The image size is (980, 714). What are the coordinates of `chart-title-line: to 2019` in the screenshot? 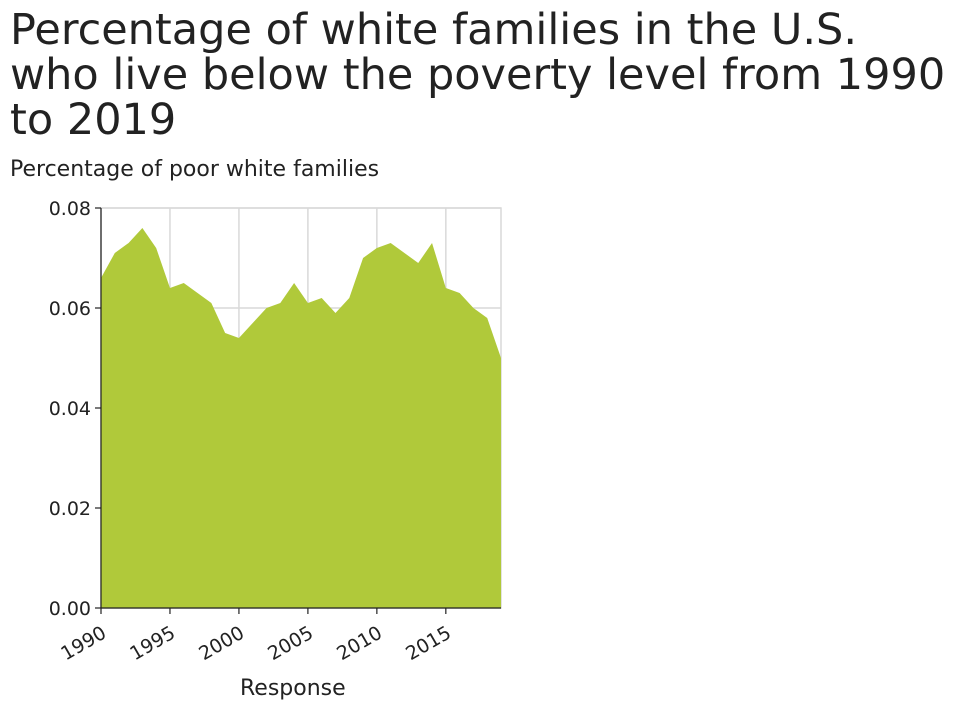 It's located at (93, 120).